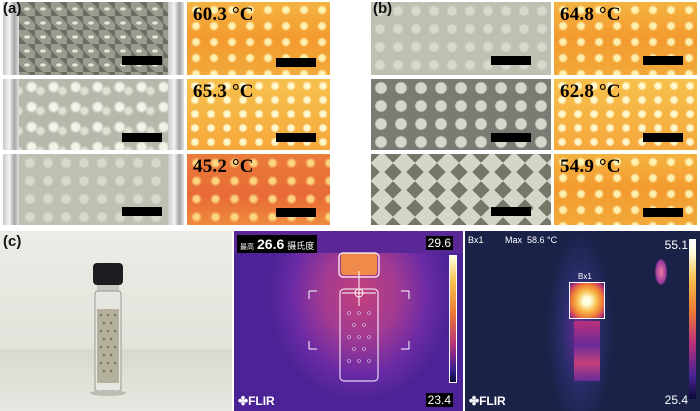  Describe the element at coordinates (359, 337) in the screenshot. I see `sample-dots-thermal` at that location.